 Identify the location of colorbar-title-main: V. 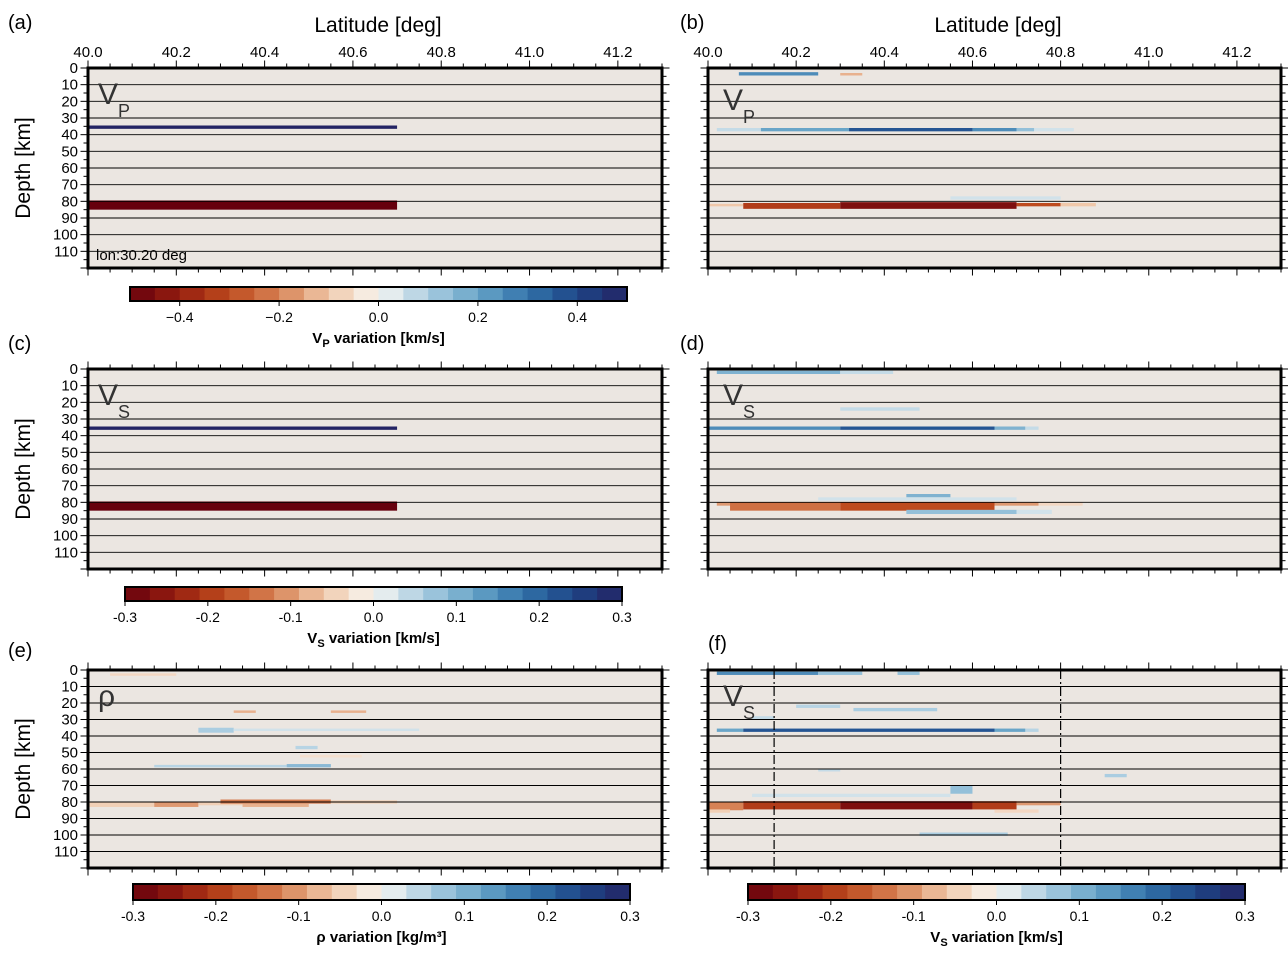
(935, 937).